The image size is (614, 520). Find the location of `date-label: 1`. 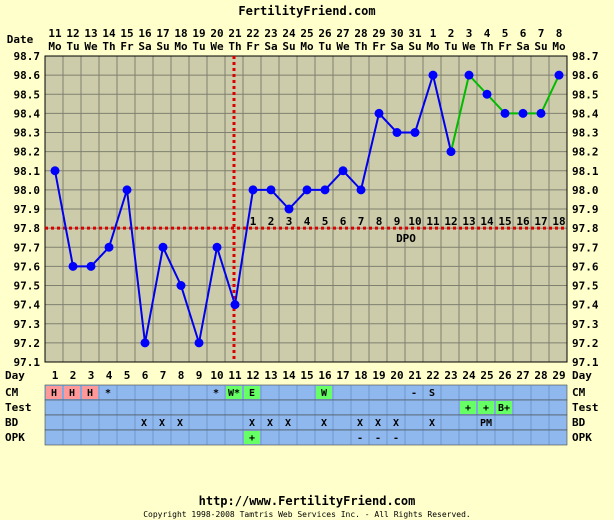

date-label: 1 is located at coordinates (433, 33).